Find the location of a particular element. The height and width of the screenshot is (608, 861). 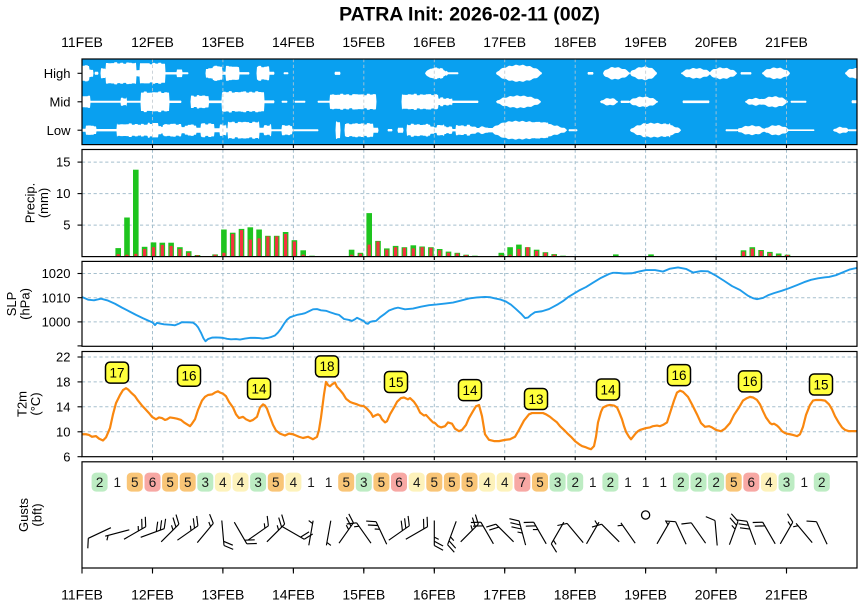

svg-text: (hPa) is located at coordinates (25, 304).